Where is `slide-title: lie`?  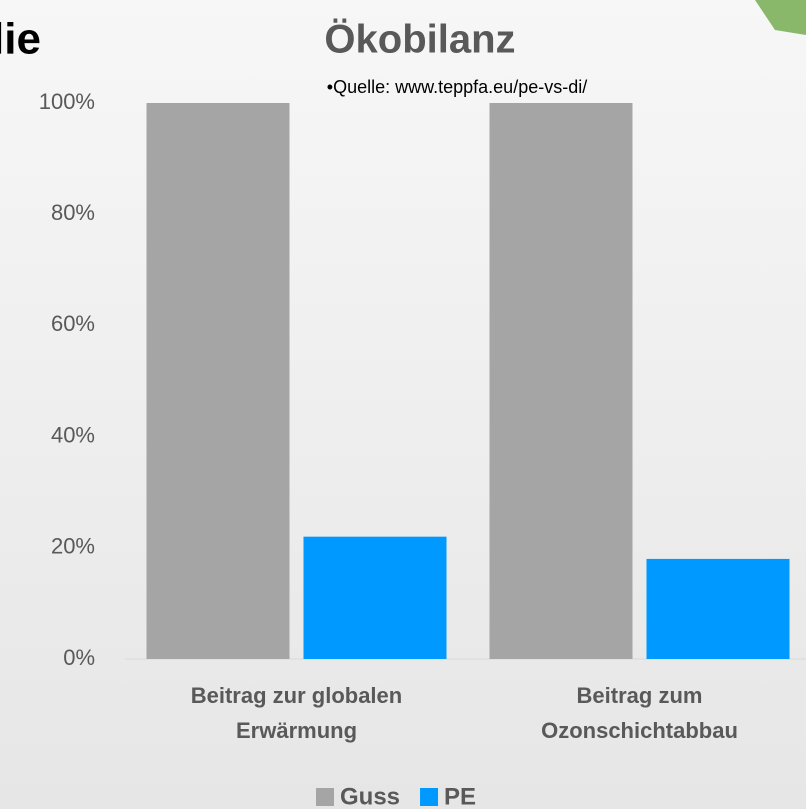
slide-title: lie is located at coordinates (20, 39).